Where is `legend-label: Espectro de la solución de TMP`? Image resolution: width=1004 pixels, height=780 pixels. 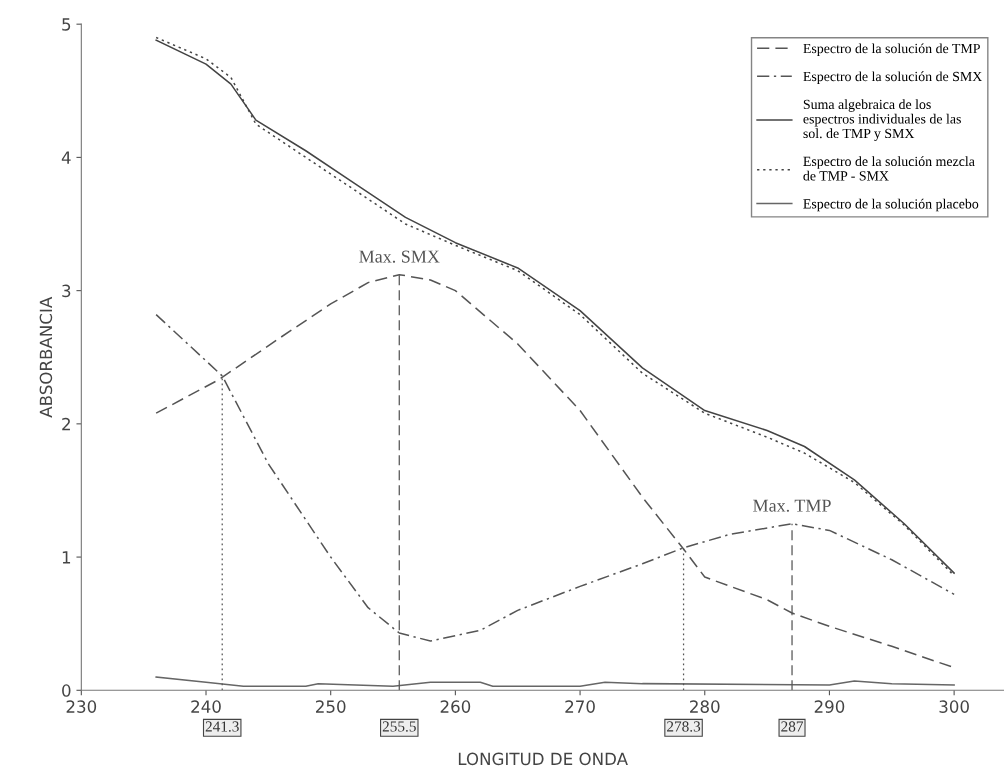
legend-label: Espectro de la solución de TMP is located at coordinates (891, 50).